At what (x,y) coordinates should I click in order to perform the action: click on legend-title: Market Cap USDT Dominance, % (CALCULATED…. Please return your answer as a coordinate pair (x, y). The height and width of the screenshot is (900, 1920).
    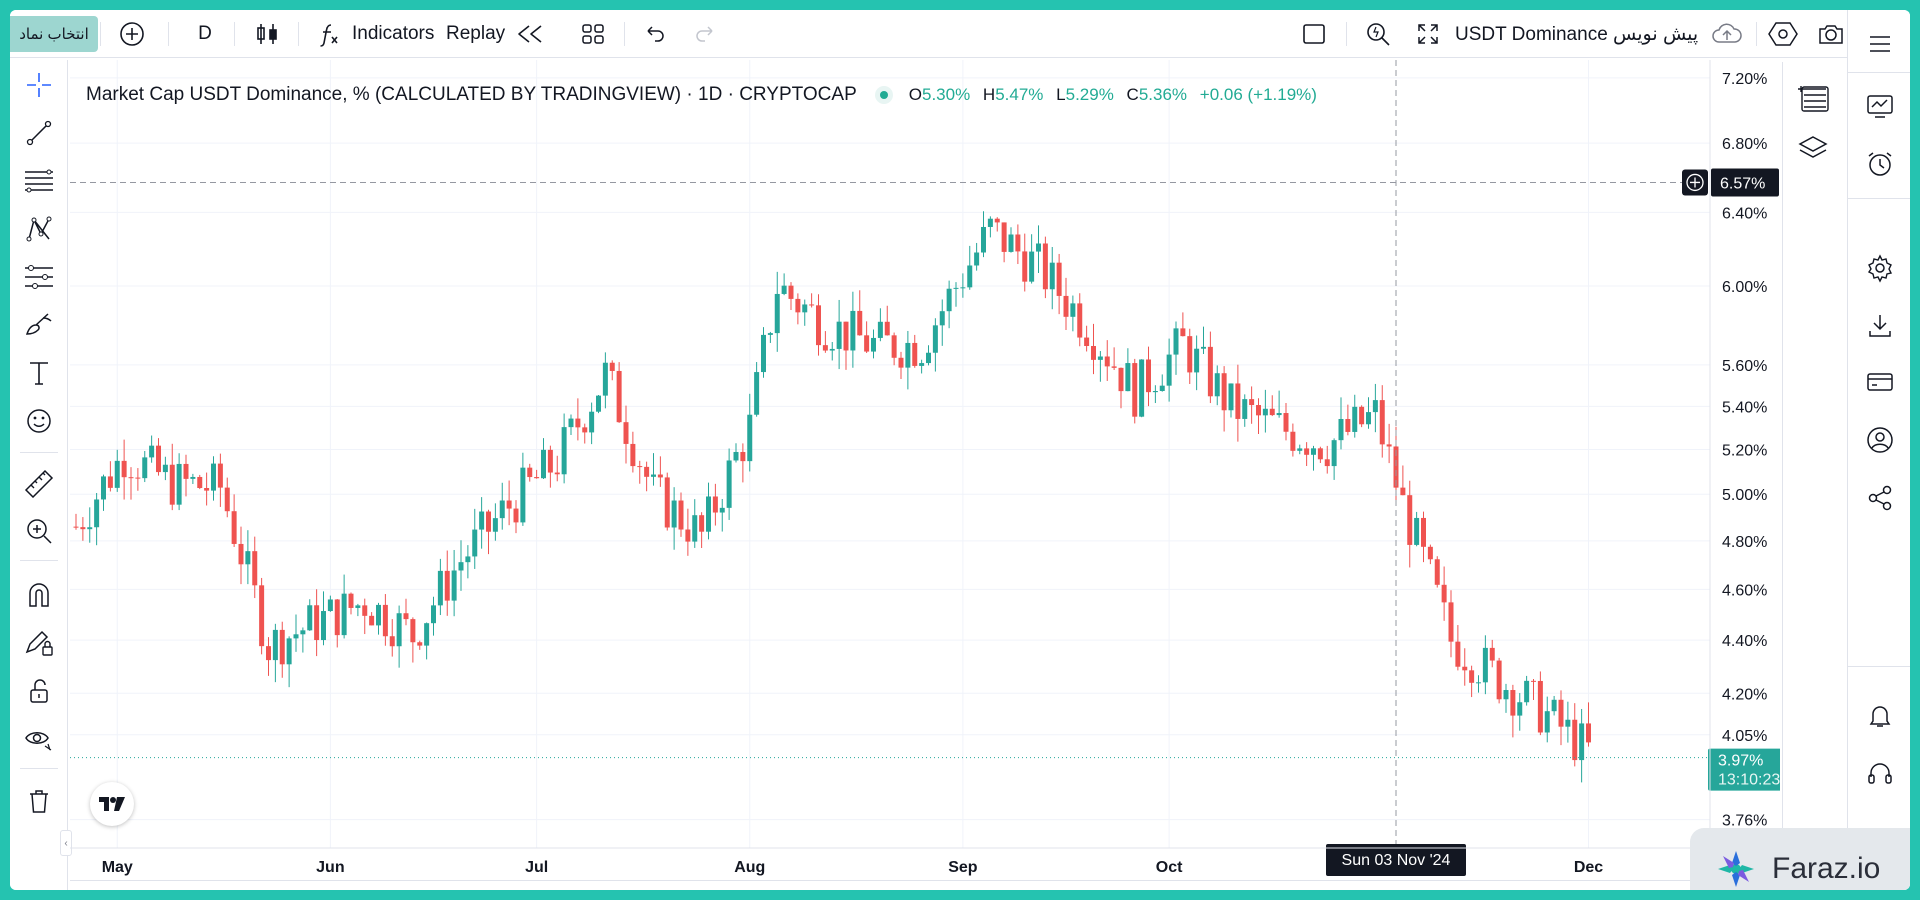
    Looking at the image, I should click on (471, 94).